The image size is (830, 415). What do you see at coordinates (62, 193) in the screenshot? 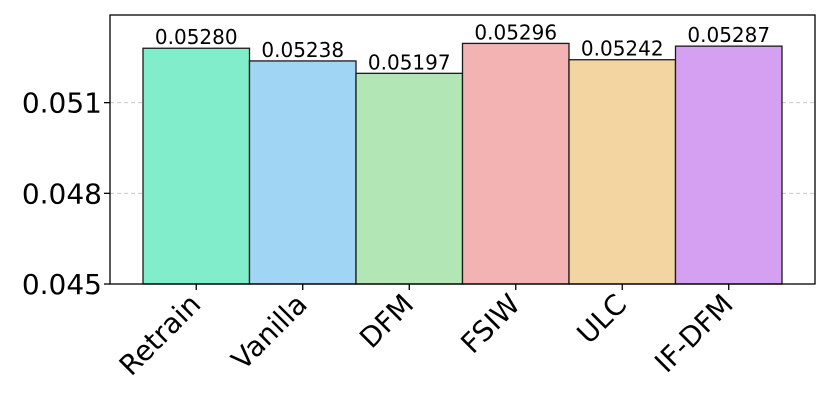
I see `y-tick-label: 0.048` at bounding box center [62, 193].